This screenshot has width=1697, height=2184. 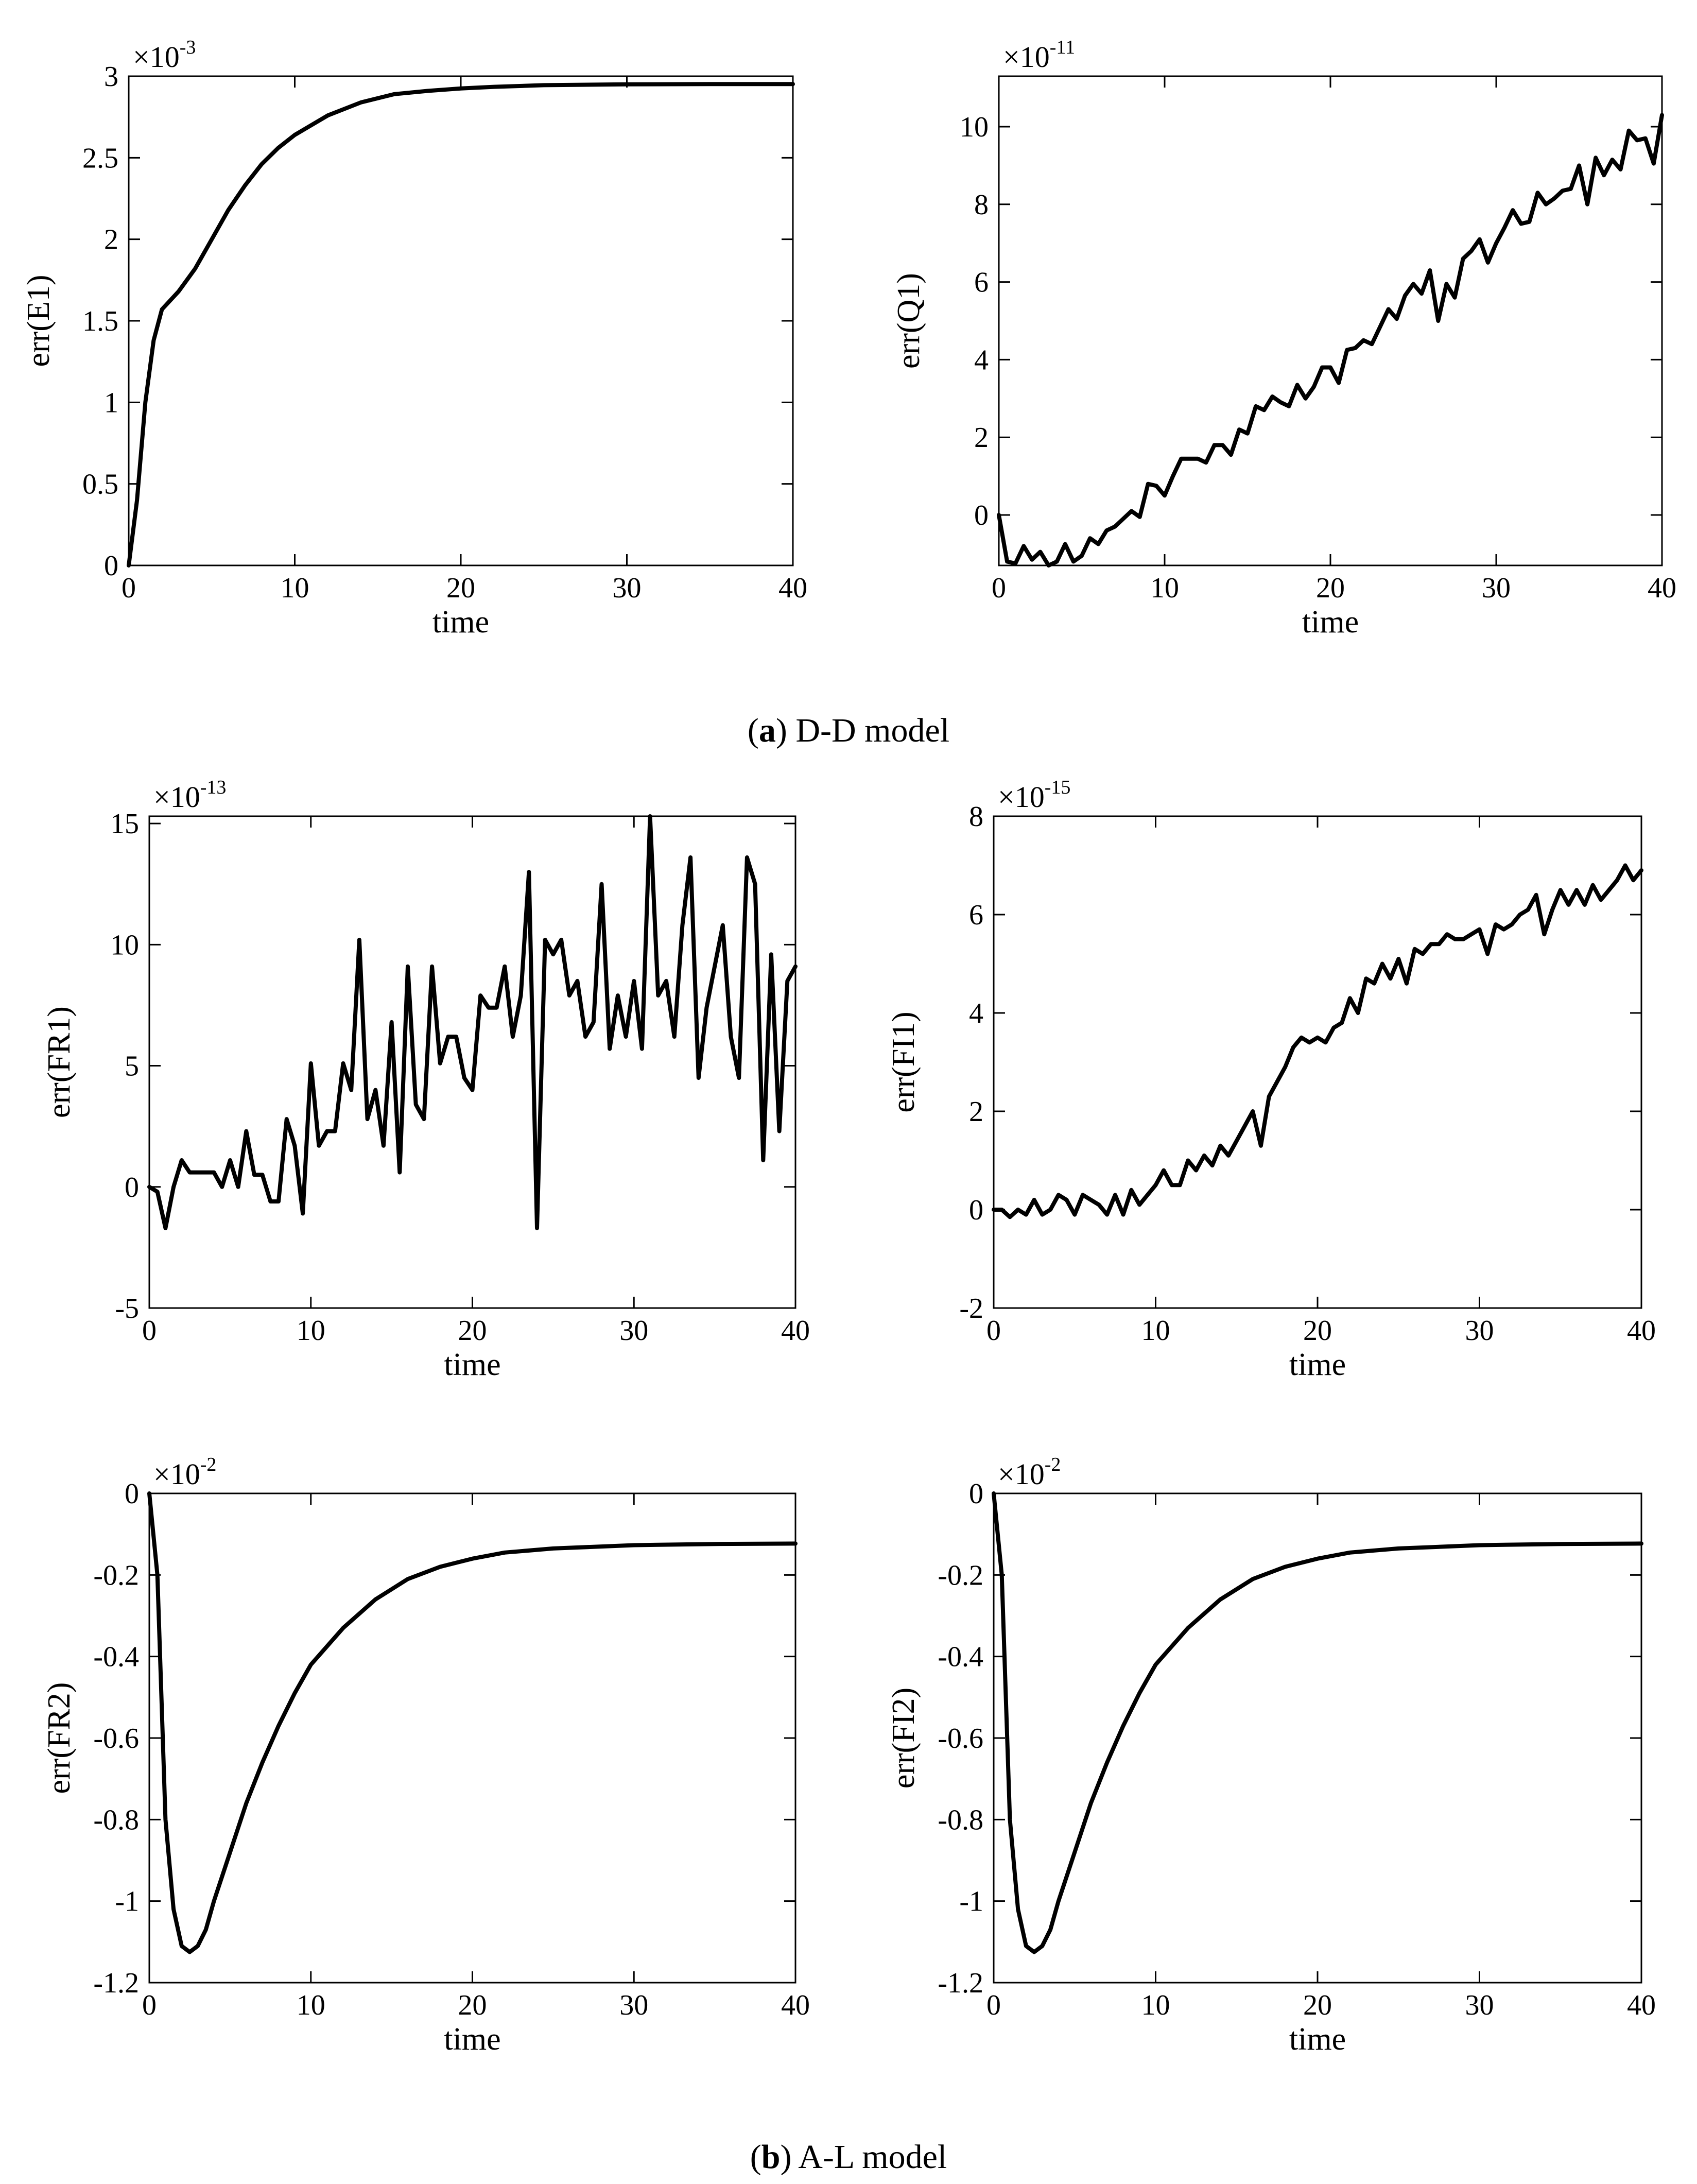 I want to click on exponent-label-e1: ×10⁻³, so click(x=164, y=55).